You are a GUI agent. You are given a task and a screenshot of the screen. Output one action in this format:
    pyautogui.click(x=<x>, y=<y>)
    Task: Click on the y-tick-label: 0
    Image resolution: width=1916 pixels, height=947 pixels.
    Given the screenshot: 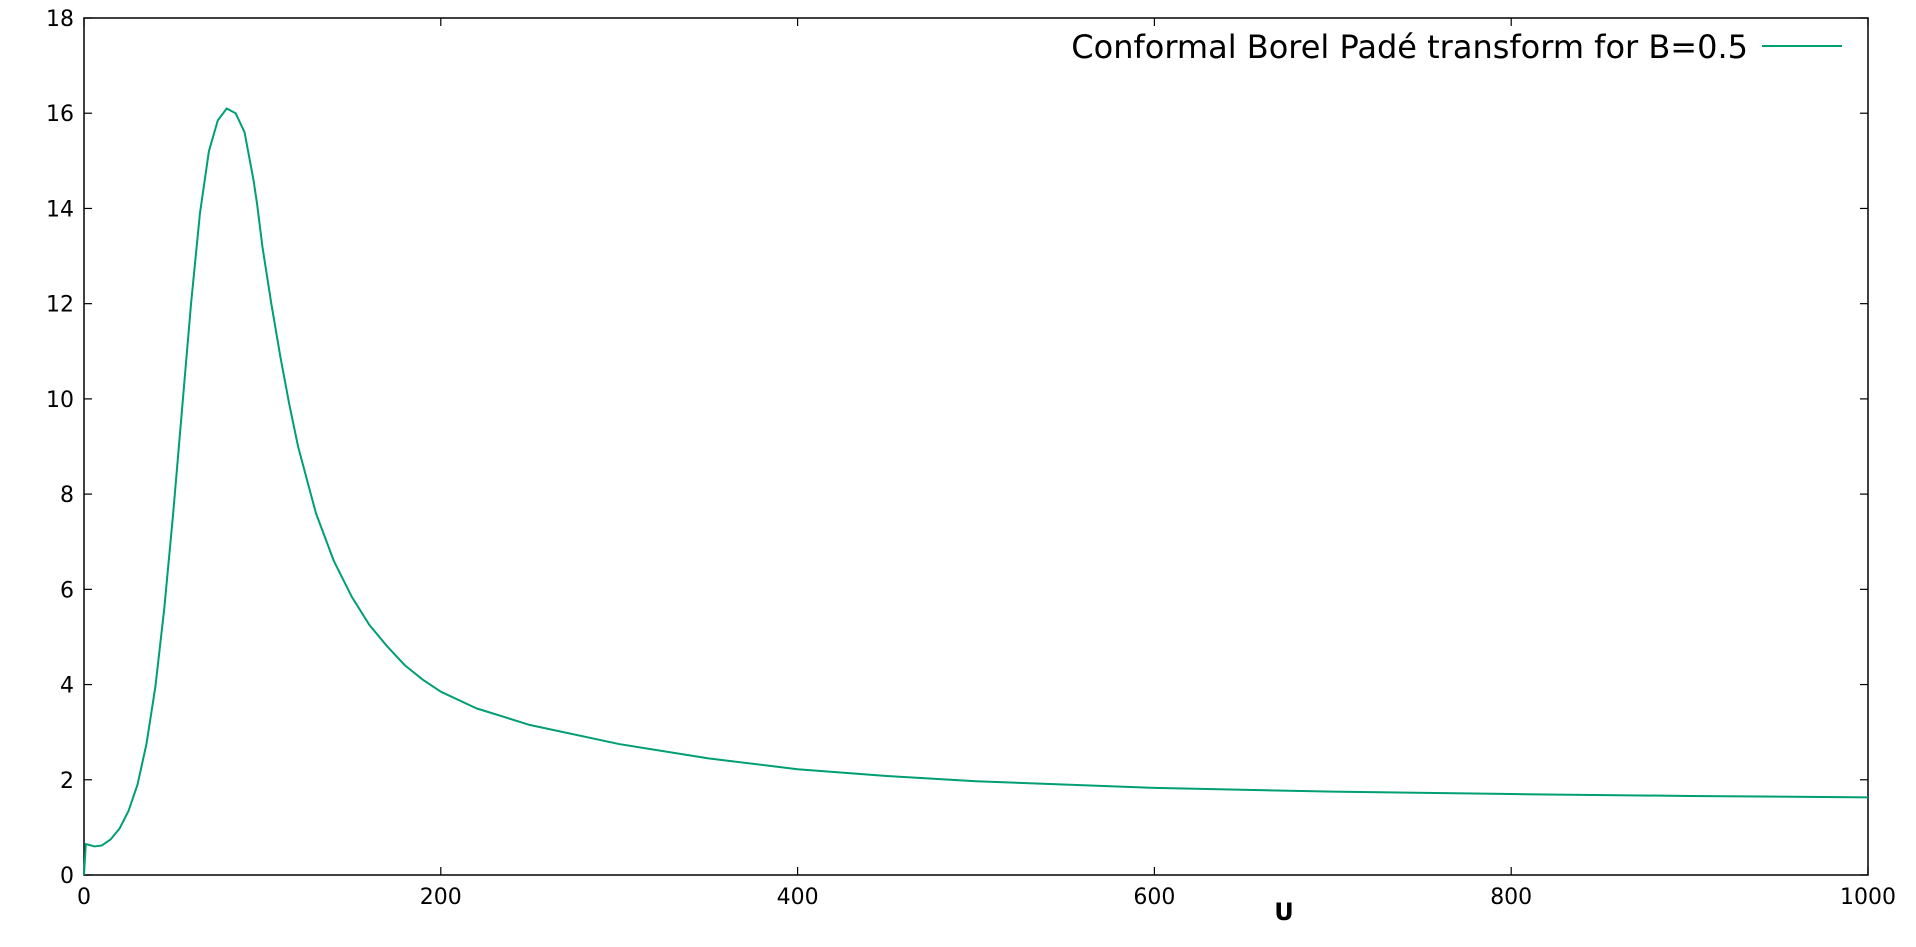 What is the action you would take?
    pyautogui.click(x=67, y=876)
    